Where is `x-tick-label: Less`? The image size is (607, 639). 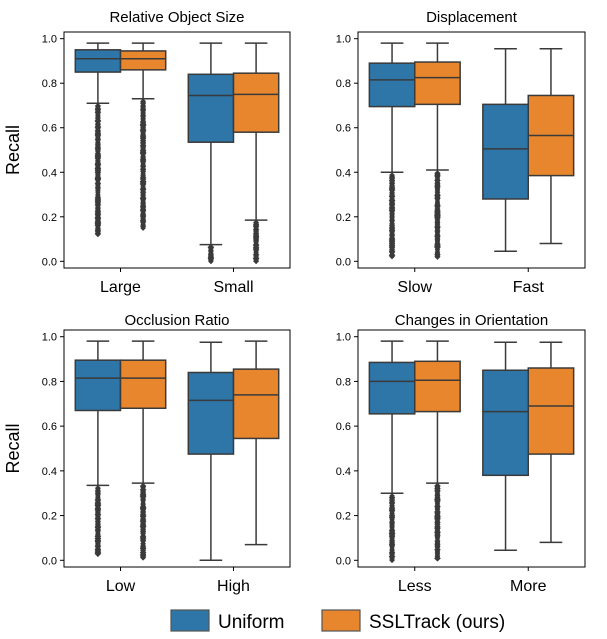 x-tick-label: Less is located at coordinates (415, 586).